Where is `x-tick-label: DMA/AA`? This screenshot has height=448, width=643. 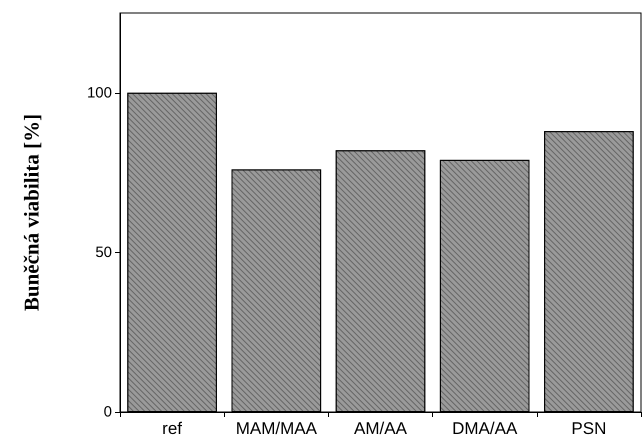
x-tick-label: DMA/AA is located at coordinates (485, 428).